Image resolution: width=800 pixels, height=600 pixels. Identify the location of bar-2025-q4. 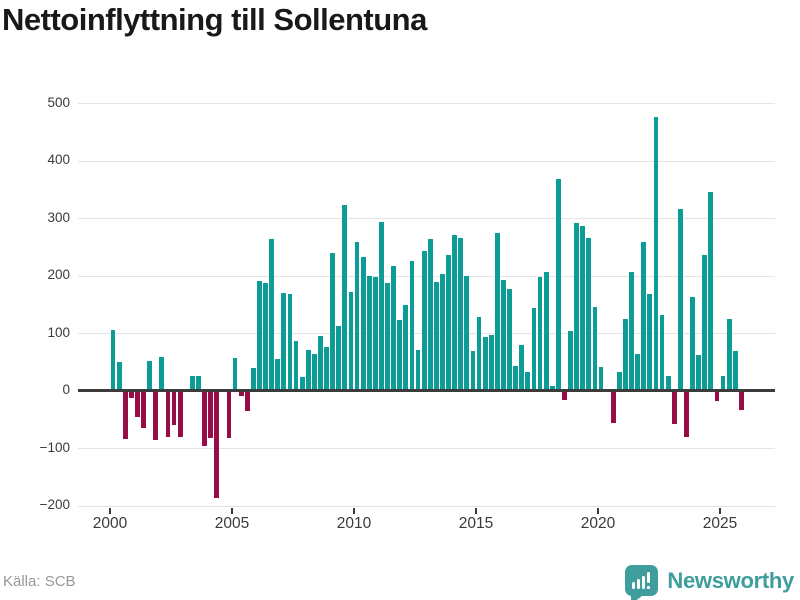
(741, 400).